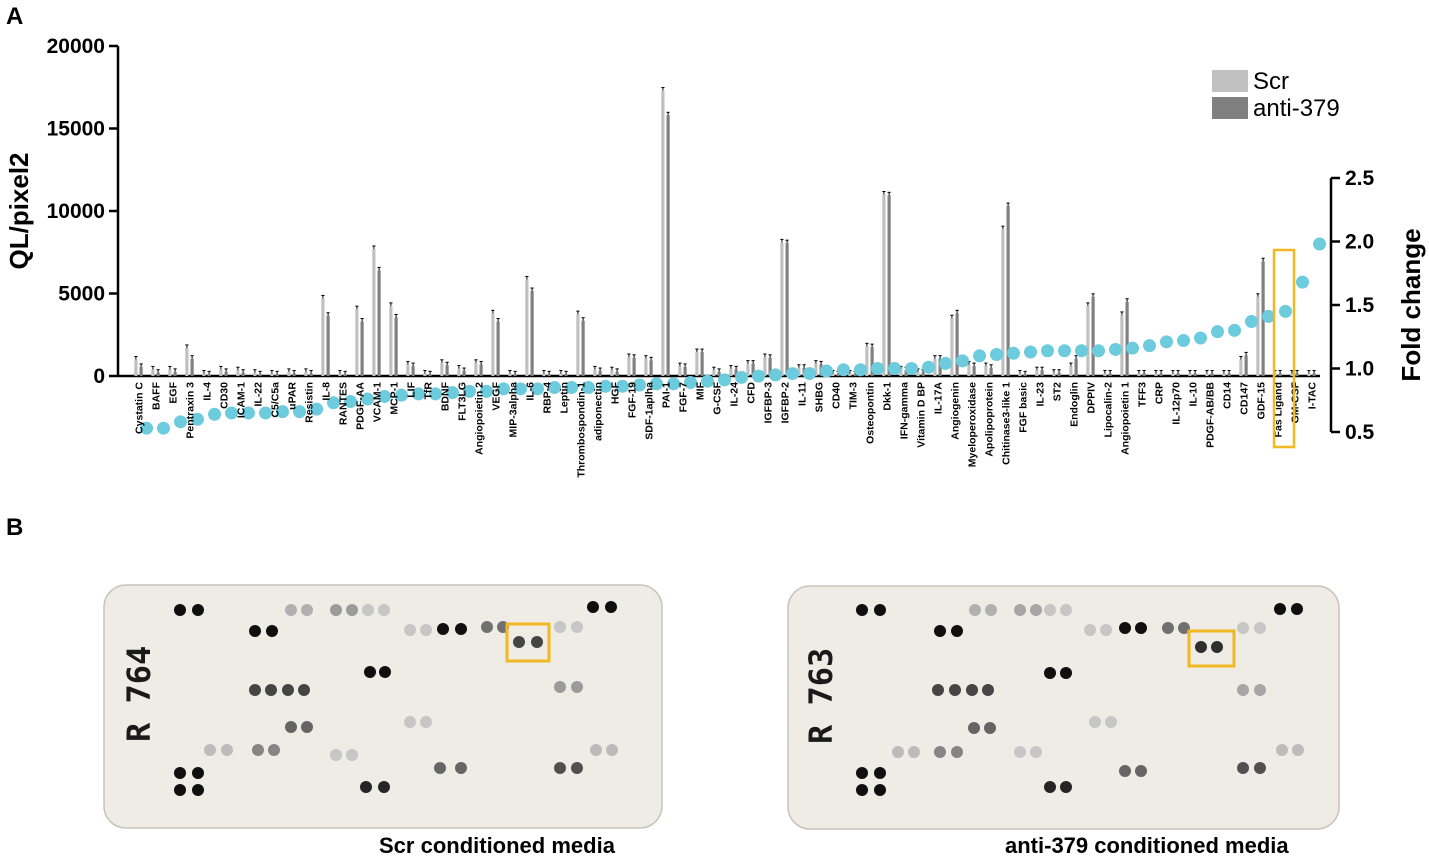  Describe the element at coordinates (1092, 398) in the screenshot. I see `category-label: DPPIV` at that location.